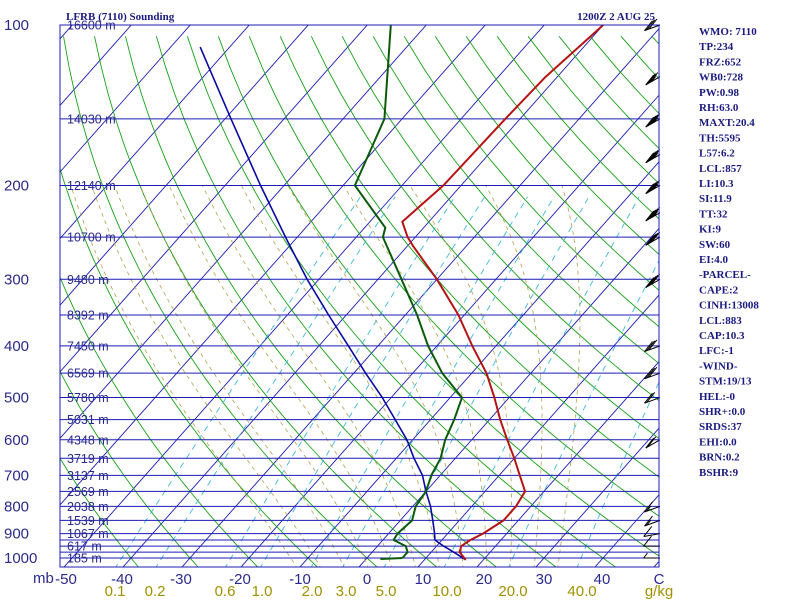 This screenshot has height=600, width=800. I want to click on height-label: 185 m, so click(84, 559).